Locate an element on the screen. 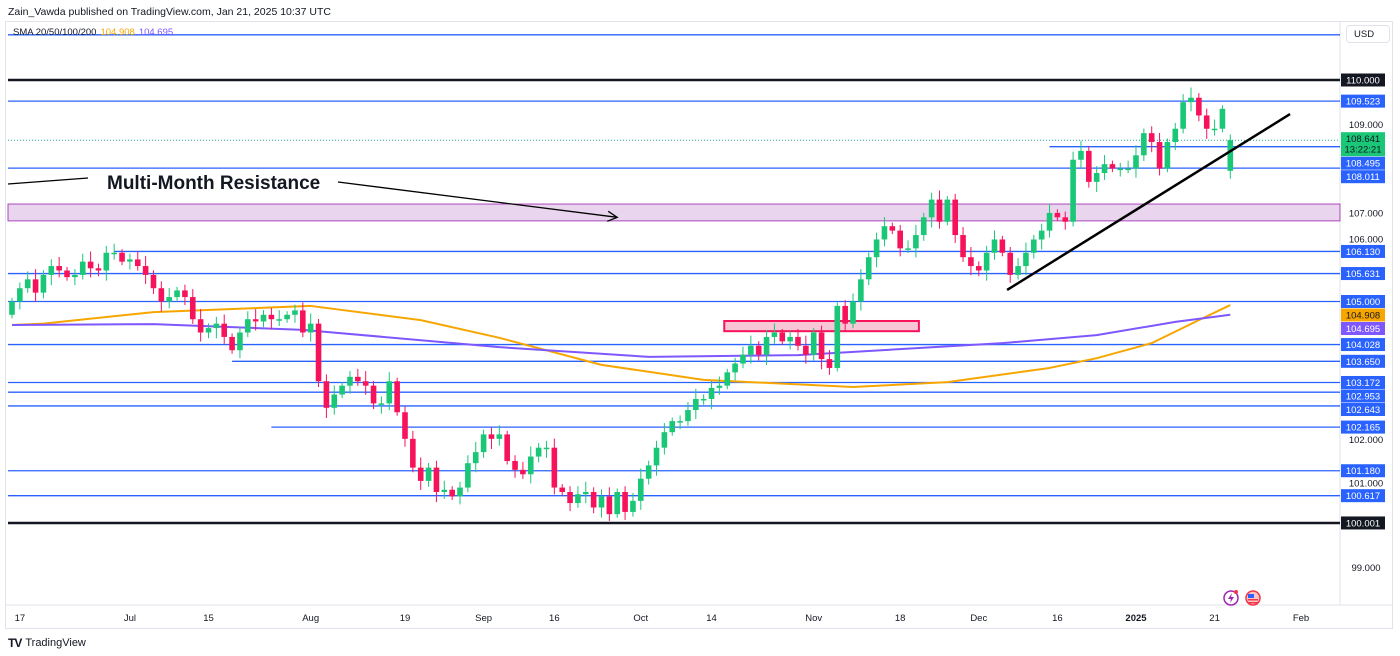 This screenshot has height=656, width=1400. currency-button: USD is located at coordinates (1368, 34).